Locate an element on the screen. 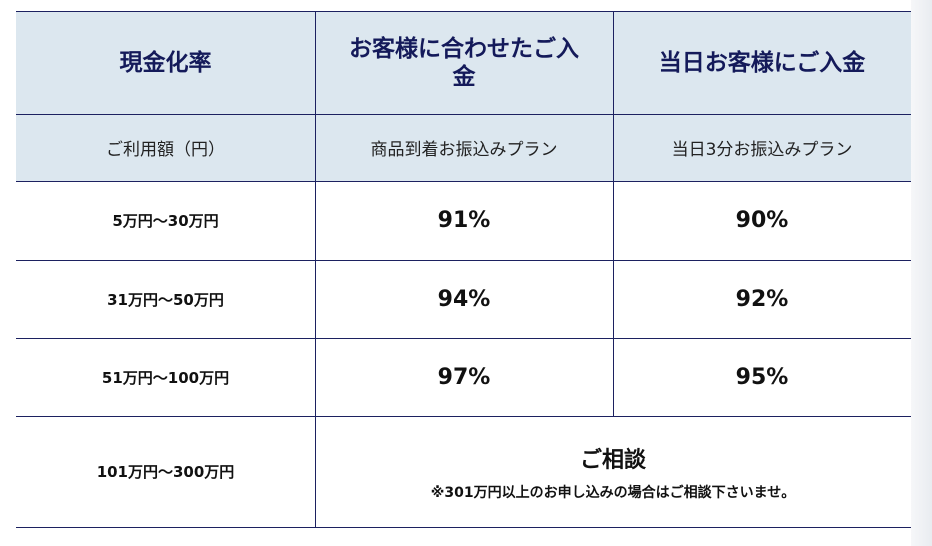  rate-cell: 95% is located at coordinates (762, 377).